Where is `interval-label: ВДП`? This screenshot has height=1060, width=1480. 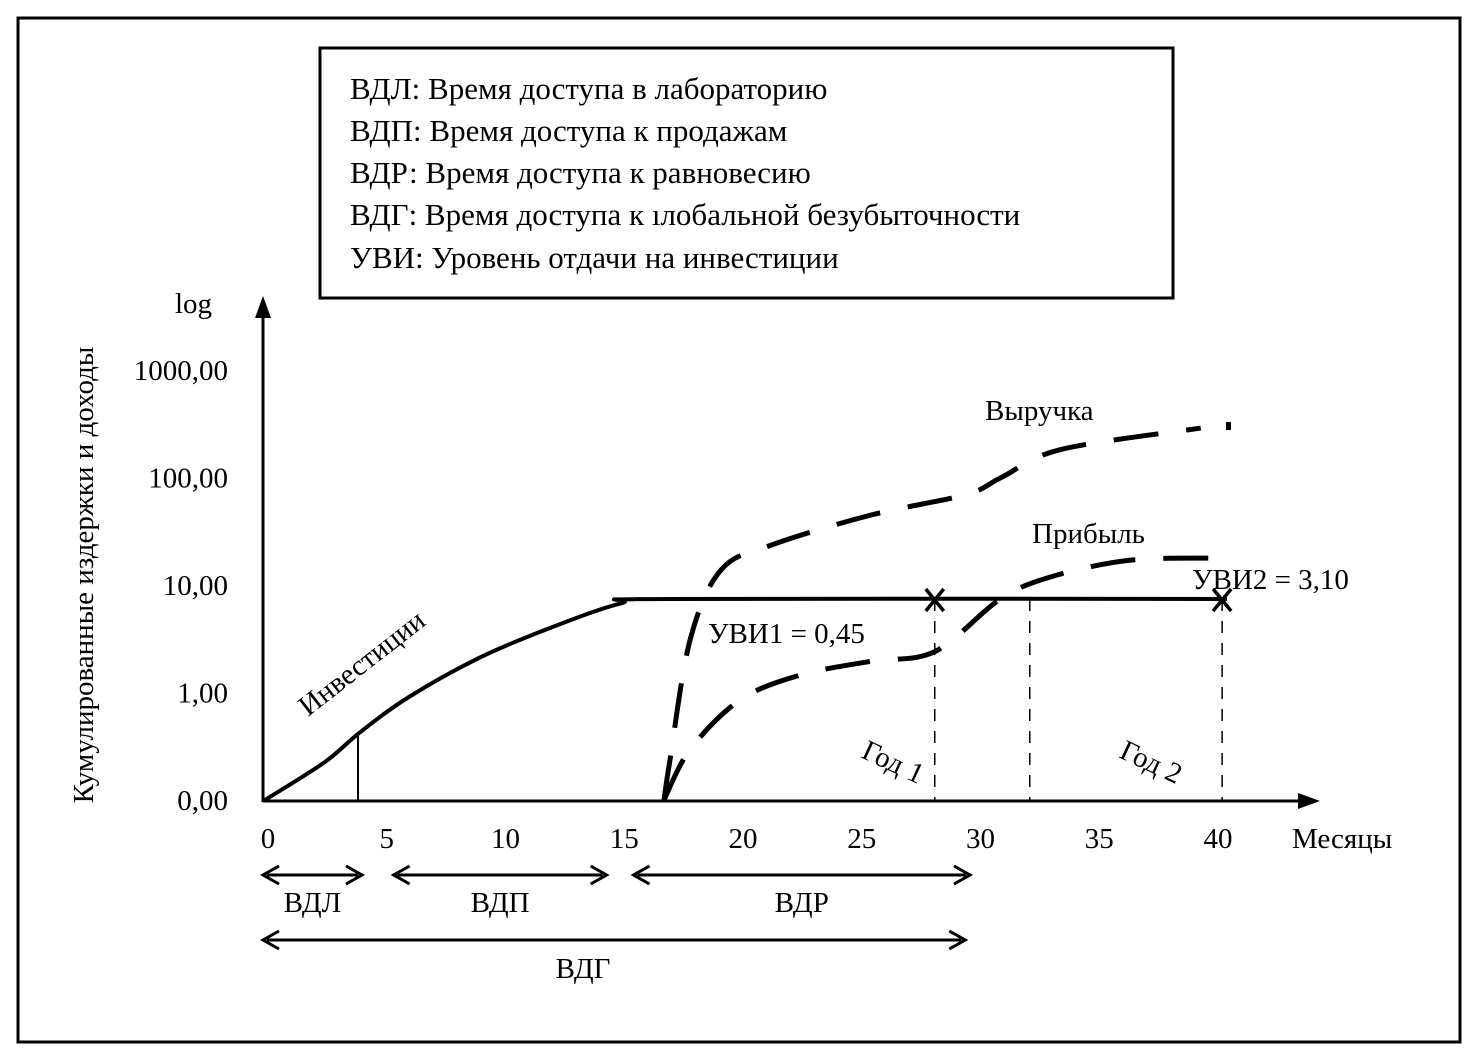 interval-label: ВДП is located at coordinates (500, 903).